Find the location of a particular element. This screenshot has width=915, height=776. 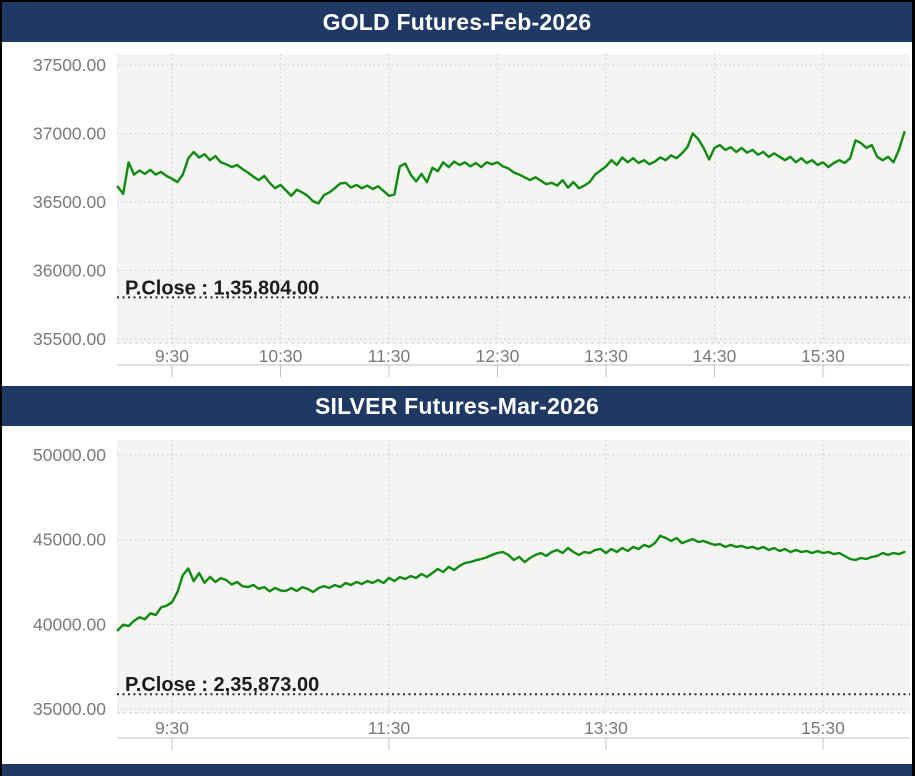

y-tick-label: 50000.00 is located at coordinates (69, 455).